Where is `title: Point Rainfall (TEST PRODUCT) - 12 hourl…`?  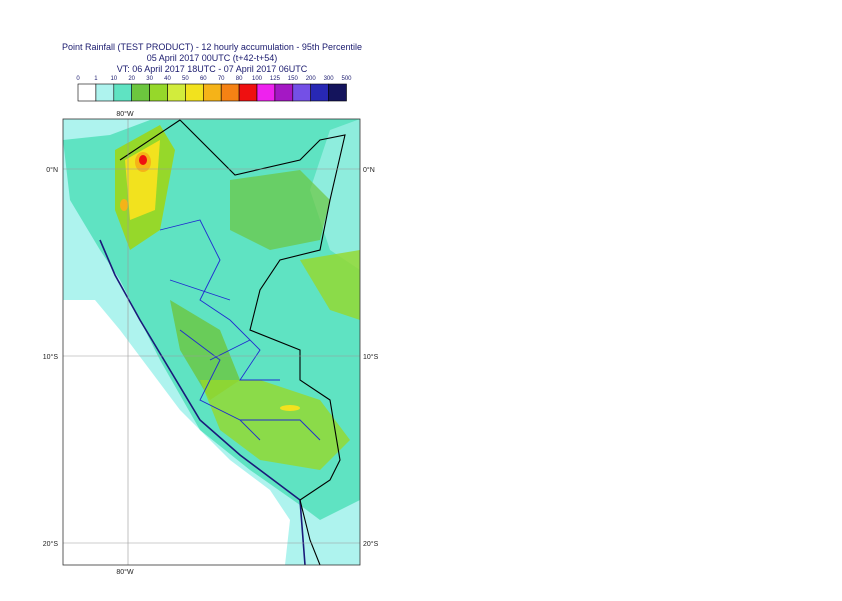
title: Point Rainfall (TEST PRODUCT) - 12 hourl… is located at coordinates (212, 47).